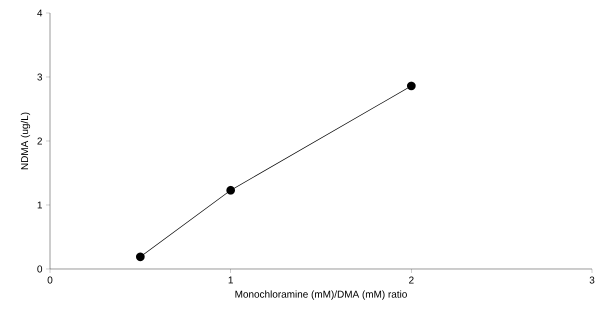 The width and height of the screenshot is (600, 327). What do you see at coordinates (230, 280) in the screenshot?
I see `x-tick-label: 1` at bounding box center [230, 280].